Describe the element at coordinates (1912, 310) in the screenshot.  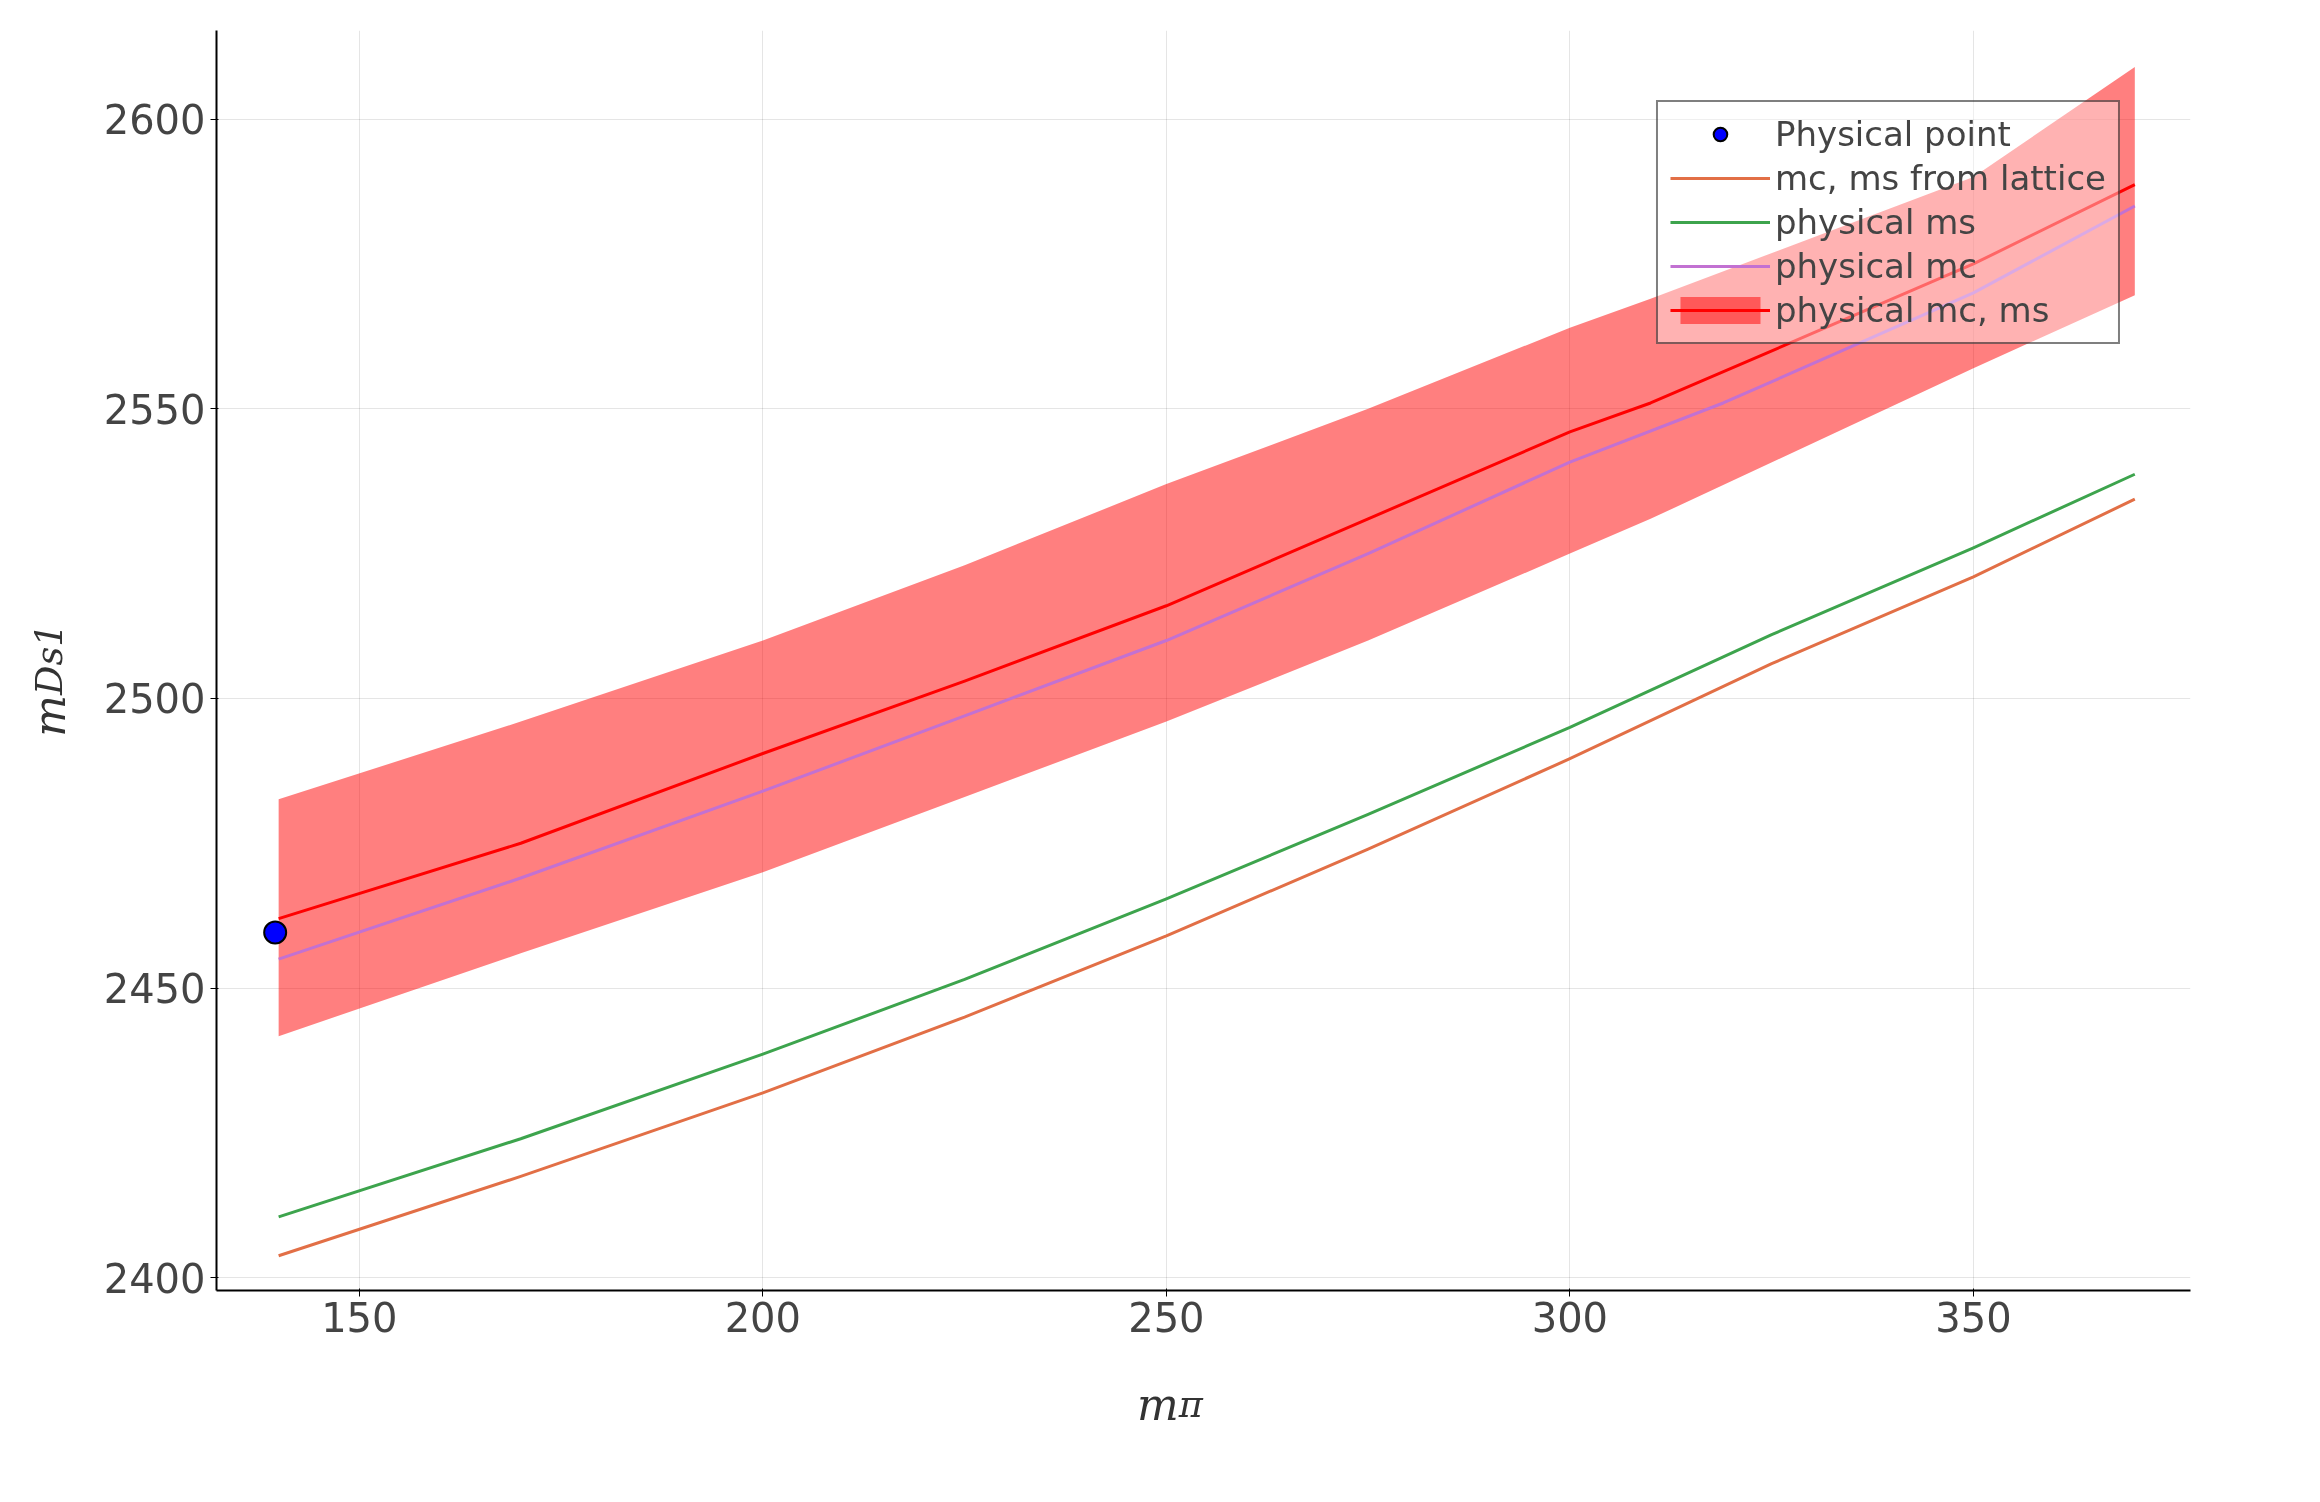
I see `legend-label: physical mc, ms` at that location.